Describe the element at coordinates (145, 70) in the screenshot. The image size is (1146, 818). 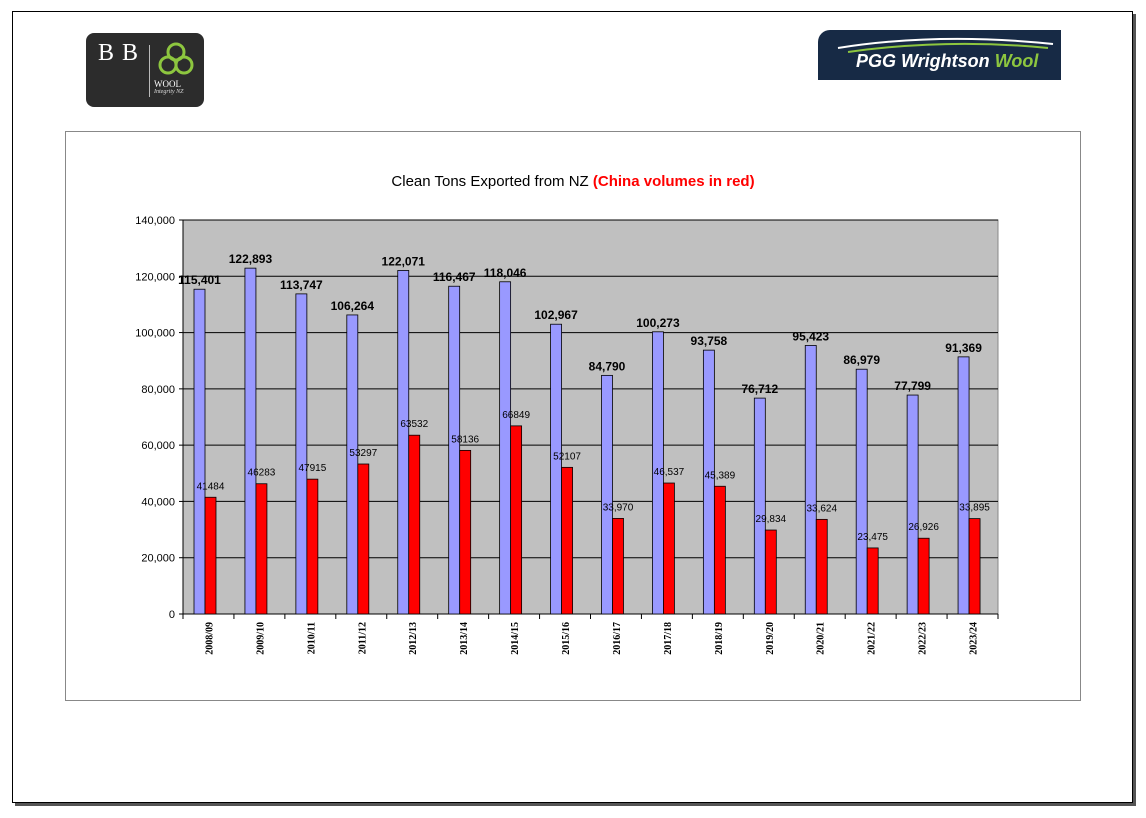
I see `b-and-b-wool-integrity-logo: B B WOOL Integrity NZ` at that location.